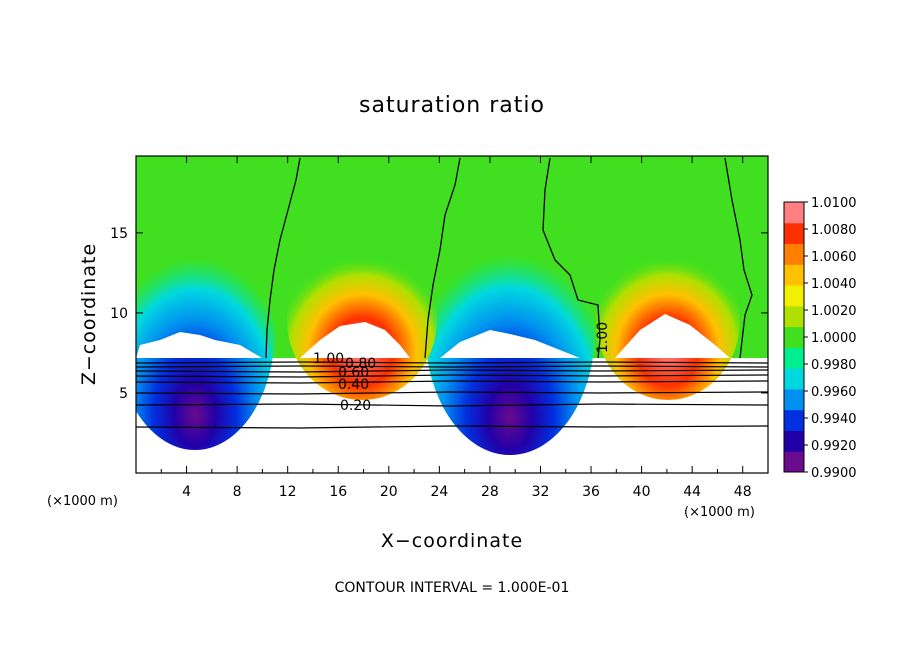 Image resolution: width=904 pixels, height=654 pixels. I want to click on y-tick-label: 5, so click(123, 394).